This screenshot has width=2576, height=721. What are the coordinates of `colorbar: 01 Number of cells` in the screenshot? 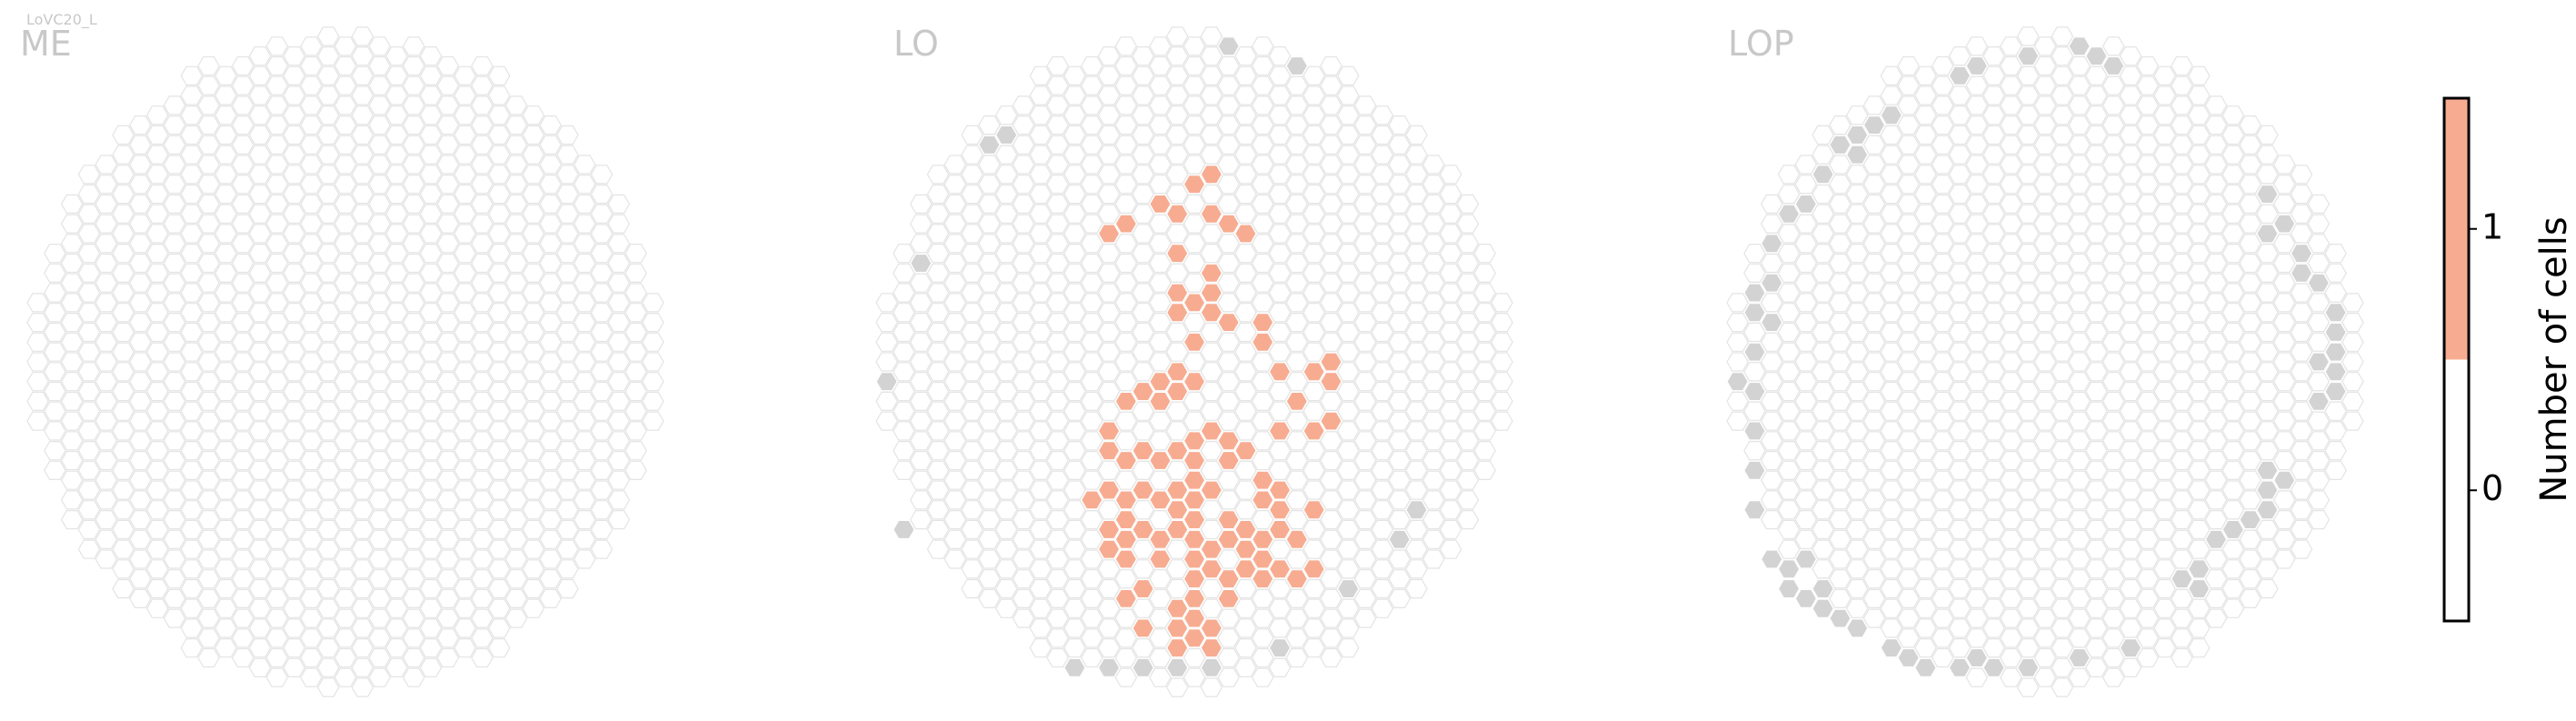 It's located at (2508, 359).